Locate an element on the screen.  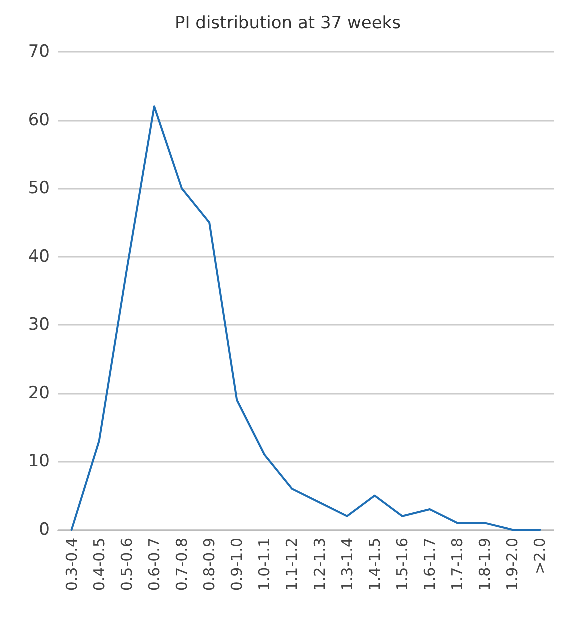
x-tick-label: 0.5-0.6 is located at coordinates (127, 565).